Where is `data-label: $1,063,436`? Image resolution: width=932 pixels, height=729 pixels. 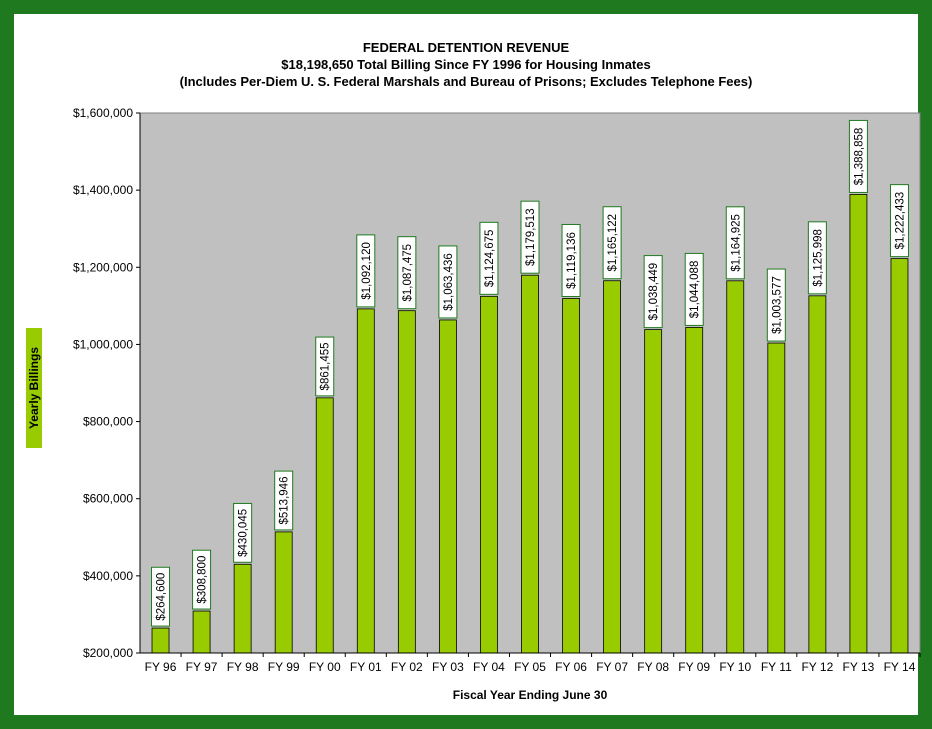 data-label: $1,063,436 is located at coordinates (449, 282).